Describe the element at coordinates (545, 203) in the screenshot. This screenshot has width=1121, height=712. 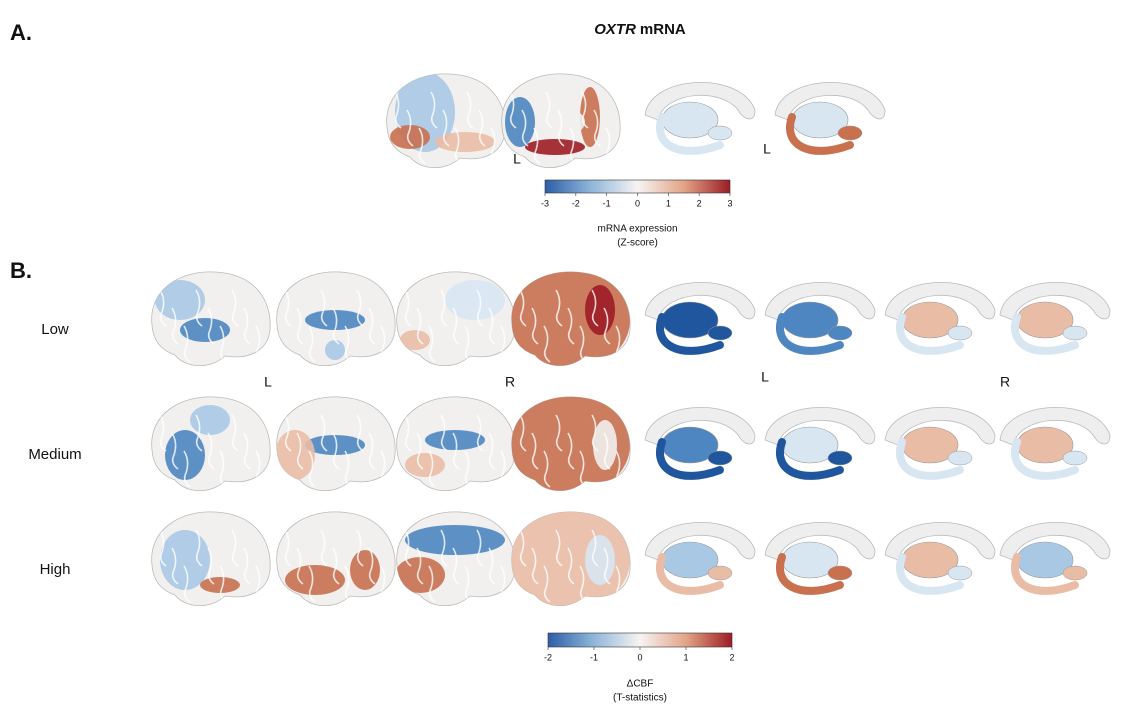
I see `colorbar-tick-label: -3` at that location.